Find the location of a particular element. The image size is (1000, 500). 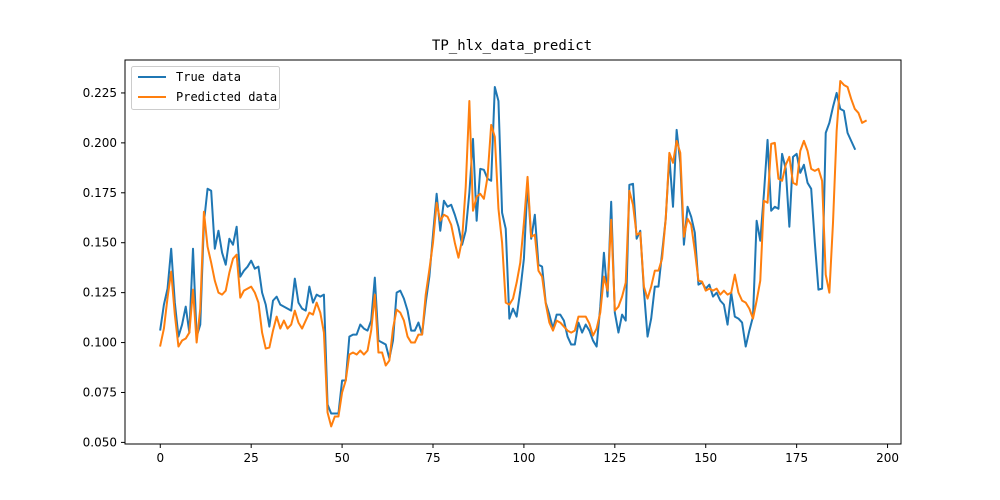

y-tick-label: 0.150 is located at coordinates (100, 243).